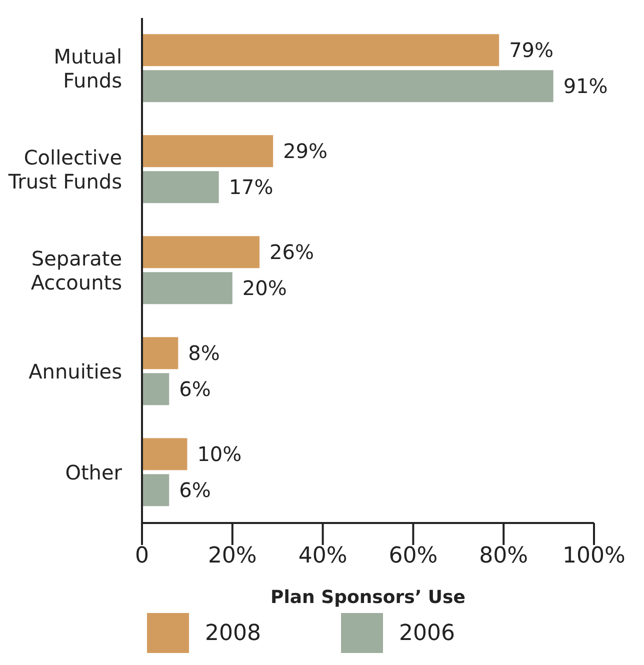 The height and width of the screenshot is (665, 644). What do you see at coordinates (264, 288) in the screenshot?
I see `data-label: 20%` at bounding box center [264, 288].